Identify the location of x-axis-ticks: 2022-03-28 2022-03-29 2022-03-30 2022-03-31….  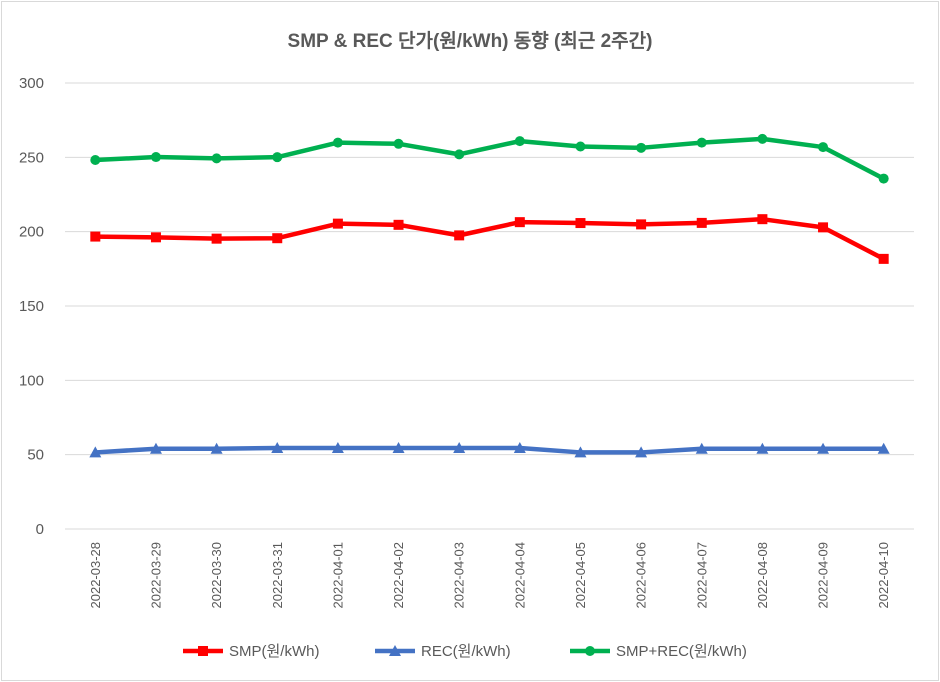
(489, 575).